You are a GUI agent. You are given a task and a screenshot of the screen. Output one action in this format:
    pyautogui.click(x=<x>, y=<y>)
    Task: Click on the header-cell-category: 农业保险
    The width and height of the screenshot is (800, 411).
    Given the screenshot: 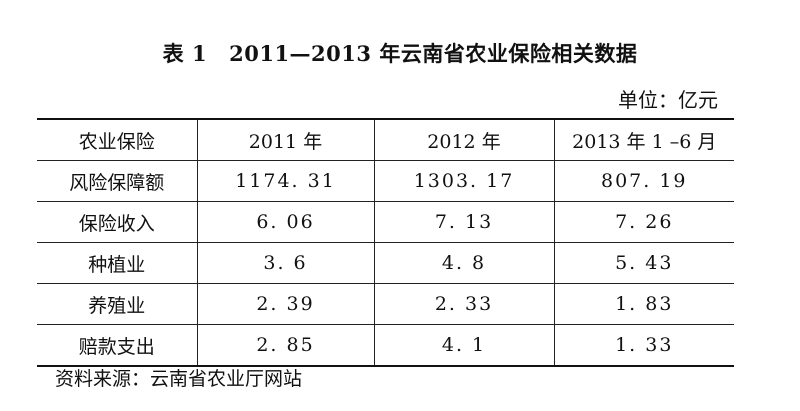 What is the action you would take?
    pyautogui.click(x=117, y=139)
    